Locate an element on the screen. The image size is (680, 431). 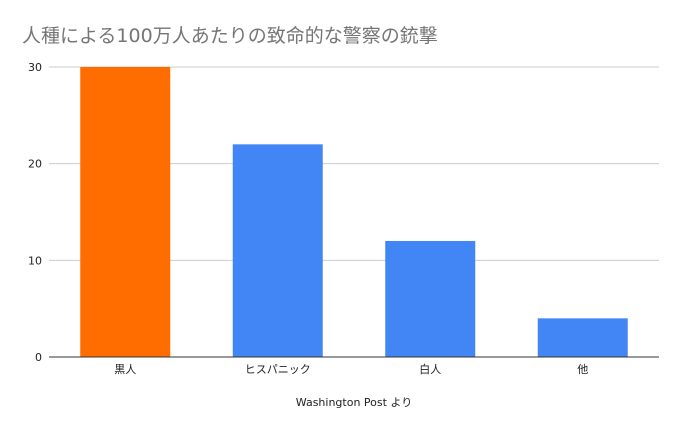
x-axis-label: Washington Post より is located at coordinates (354, 402).